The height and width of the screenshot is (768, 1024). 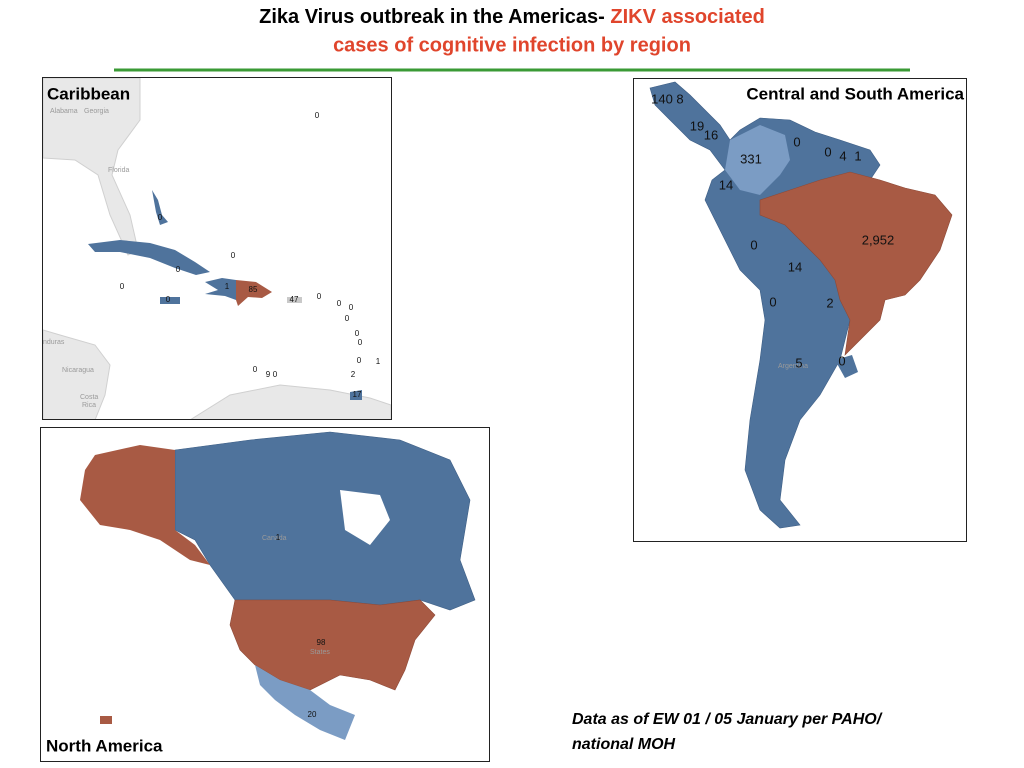 What do you see at coordinates (798, 362) in the screenshot?
I see `case-count-label: 5` at bounding box center [798, 362].